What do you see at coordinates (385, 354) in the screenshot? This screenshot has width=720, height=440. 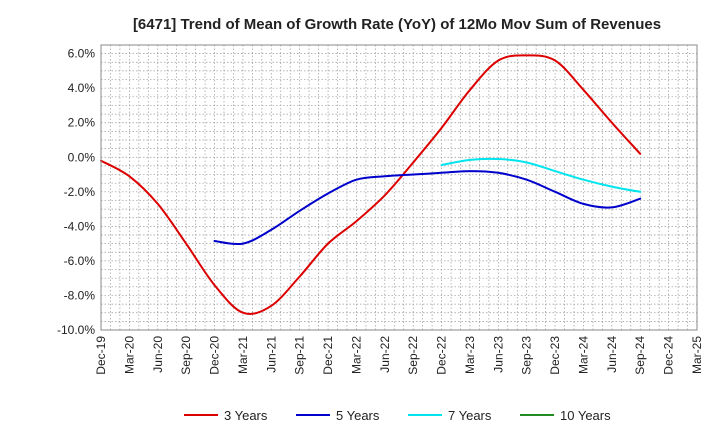 I see `x-tick-label: Jun-22` at bounding box center [385, 354].